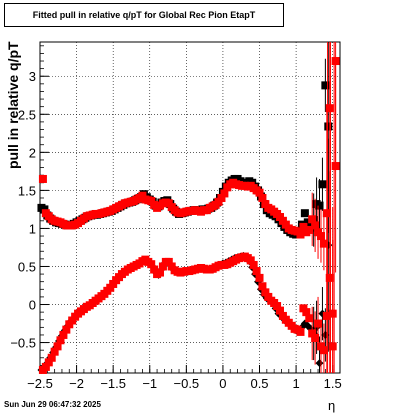  I want to click on timestamp: Sun Jun 29 06:47:32 2025, so click(52, 404).